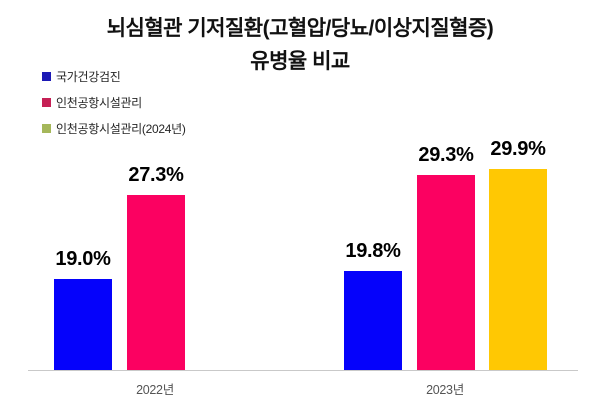 This screenshot has height=401, width=600. I want to click on bar-value-label: 29.9%, so click(518, 149).